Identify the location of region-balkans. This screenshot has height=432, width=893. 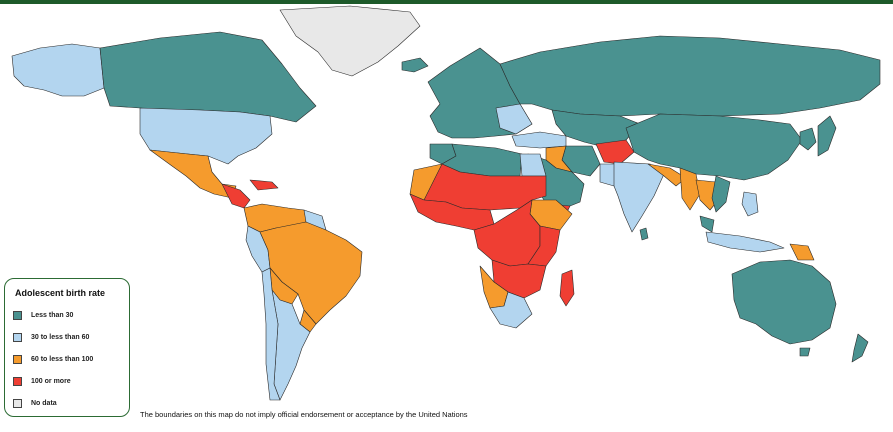
(514, 119).